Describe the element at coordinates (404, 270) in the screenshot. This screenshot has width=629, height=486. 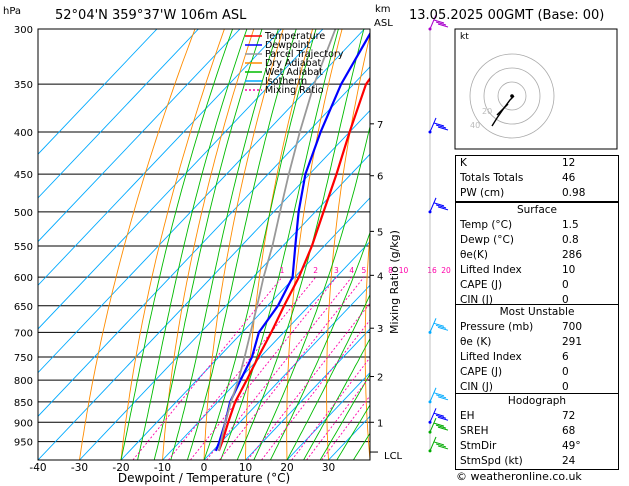
I see `mixing-ratio-label: 10` at that location.